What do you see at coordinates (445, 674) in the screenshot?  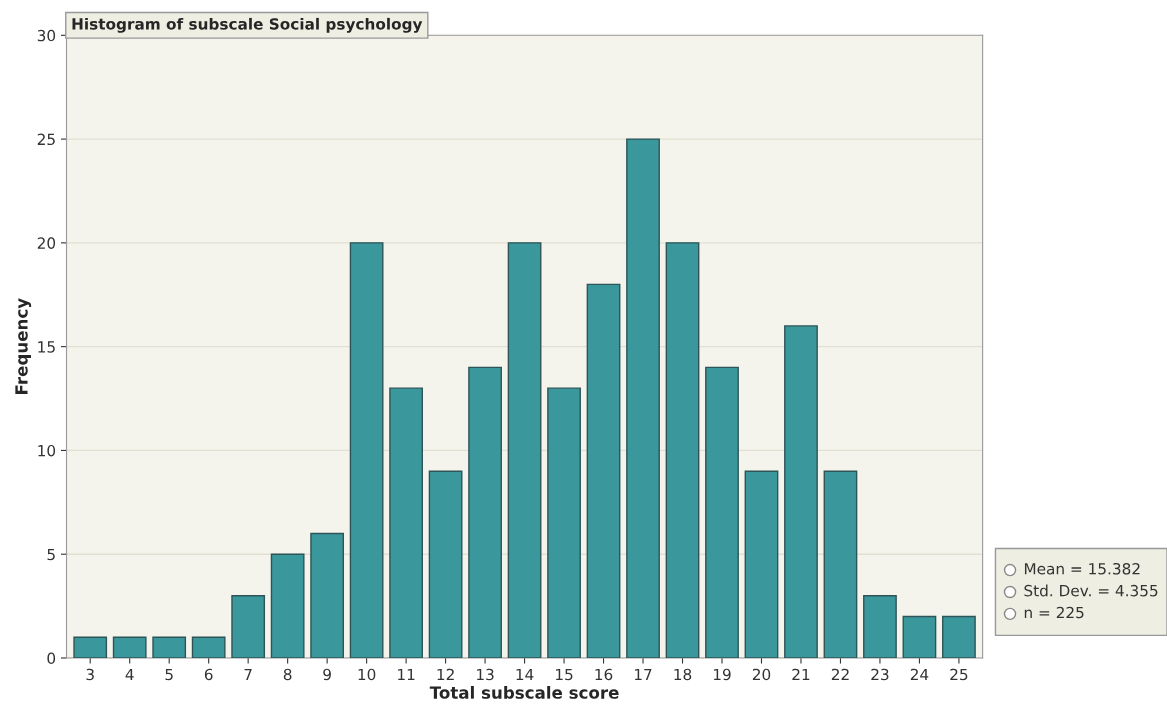 I see `x-tick-label: 12` at bounding box center [445, 674].